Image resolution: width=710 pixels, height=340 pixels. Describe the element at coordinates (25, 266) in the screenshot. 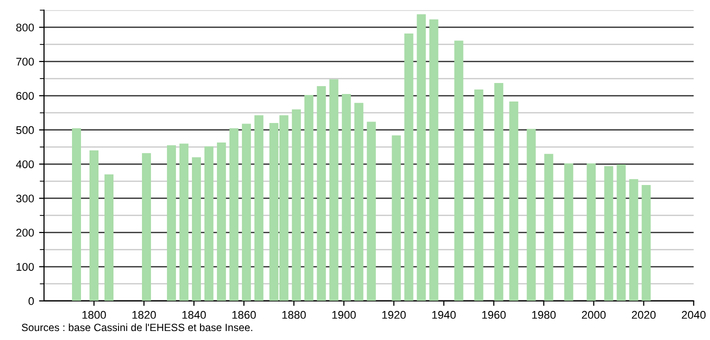

I see `y-tick-label: 100` at that location.